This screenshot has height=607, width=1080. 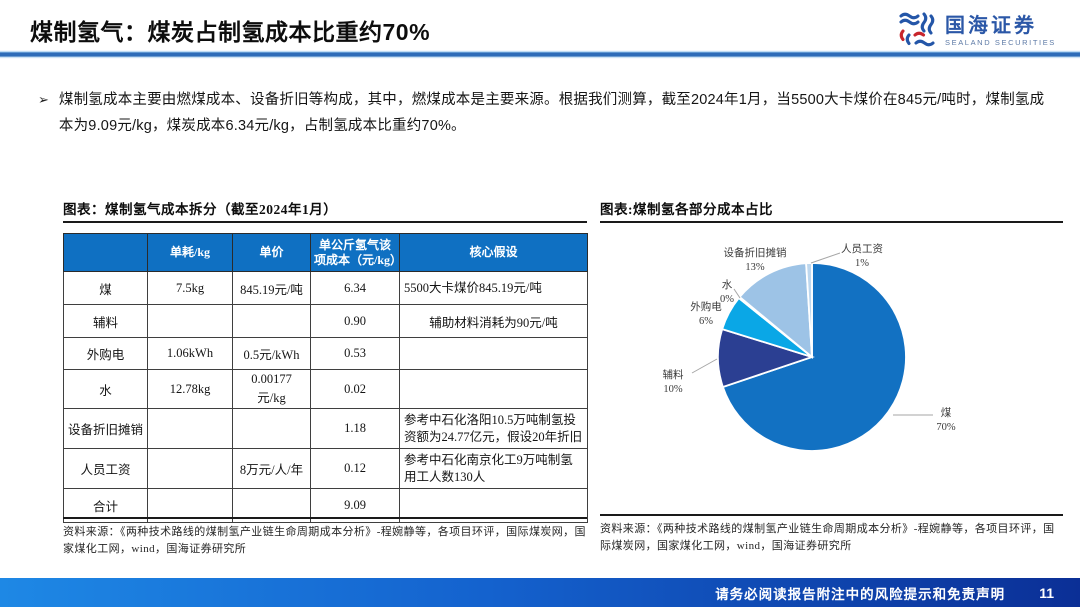 What do you see at coordinates (991, 26) in the screenshot?
I see `logo-name-cn: 国海证券` at bounding box center [991, 26].